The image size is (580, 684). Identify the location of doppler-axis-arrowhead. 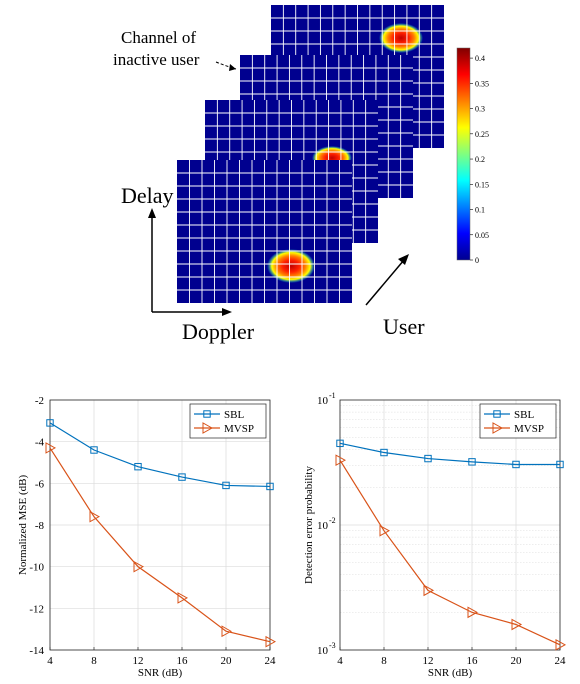
(227, 312).